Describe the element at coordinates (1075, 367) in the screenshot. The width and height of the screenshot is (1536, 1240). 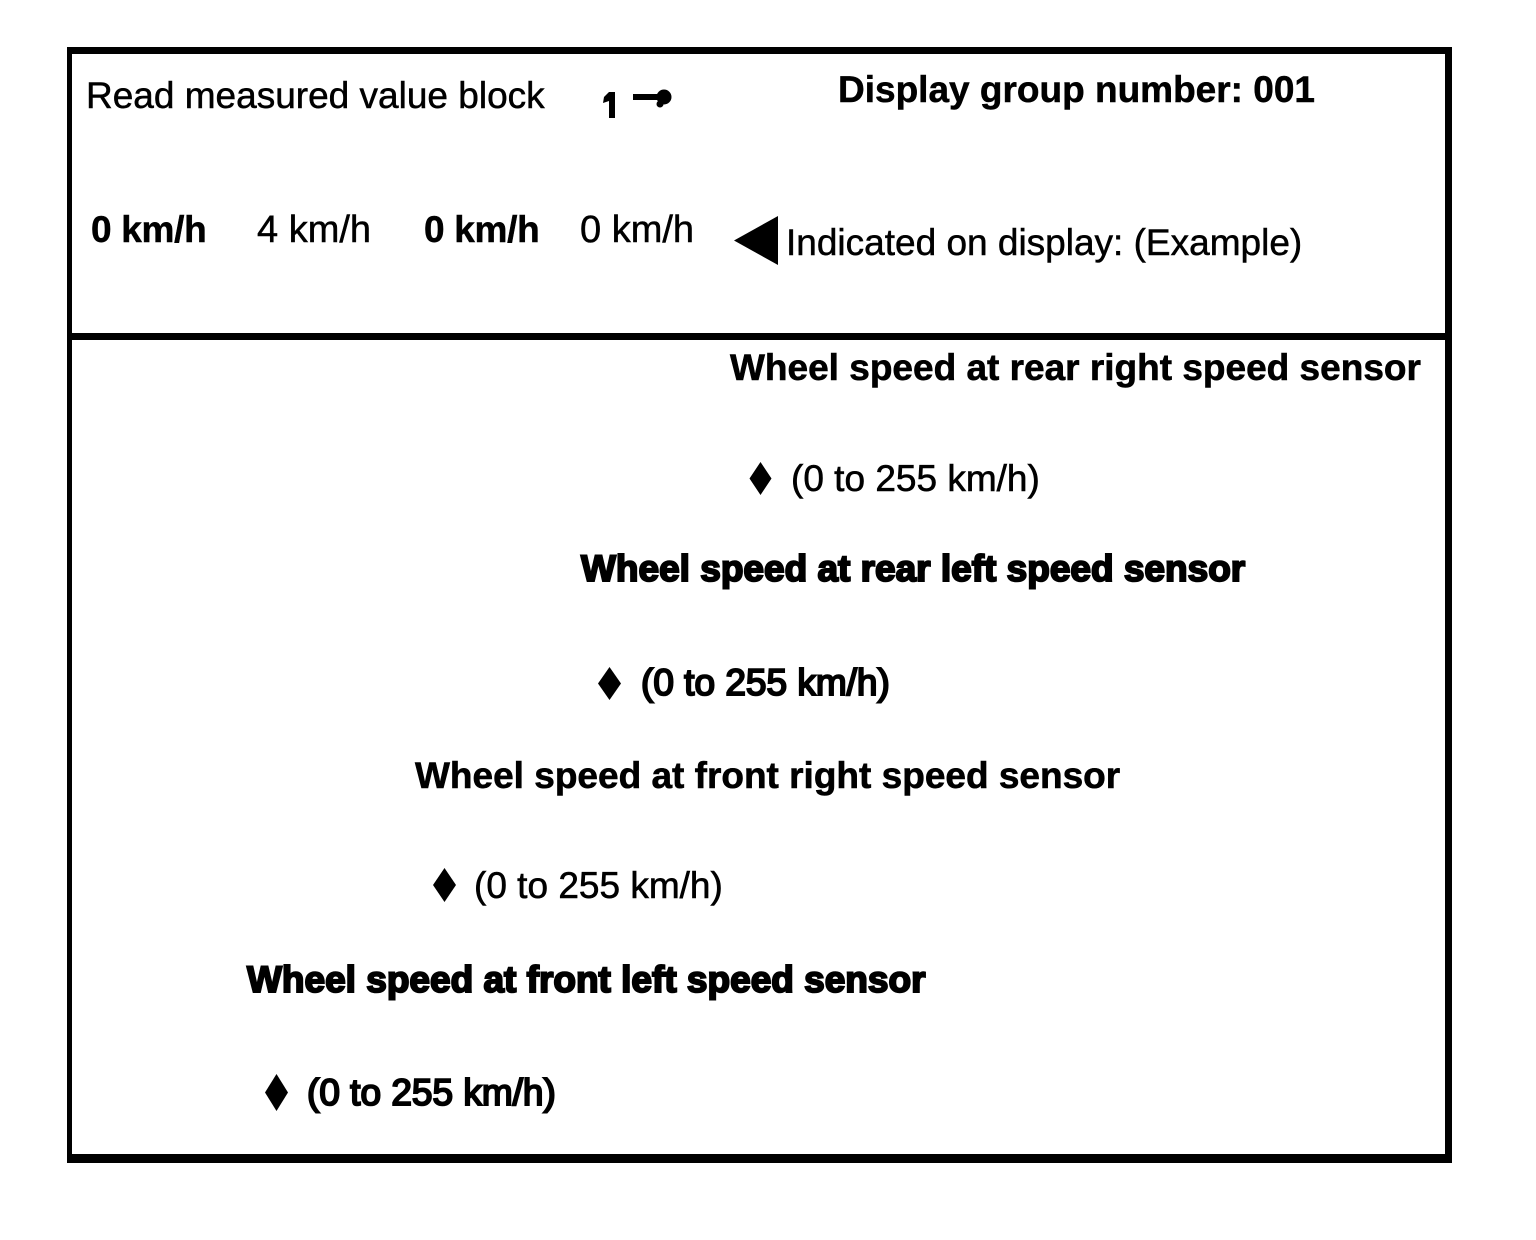
I see `svg-text:Wheel speed at rear right spee: Wheel speed at rear right speed sensor` at that location.